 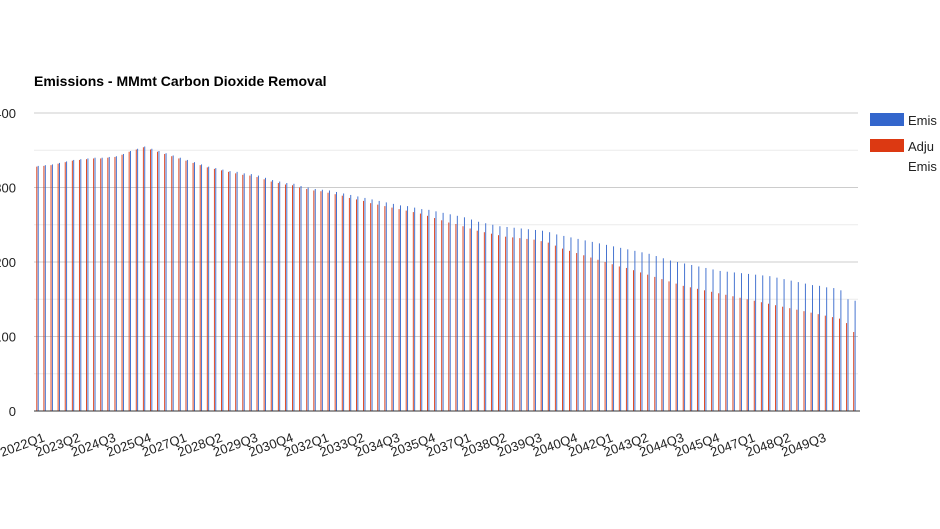 I want to click on y-tick-label: 100, so click(x=8, y=337).